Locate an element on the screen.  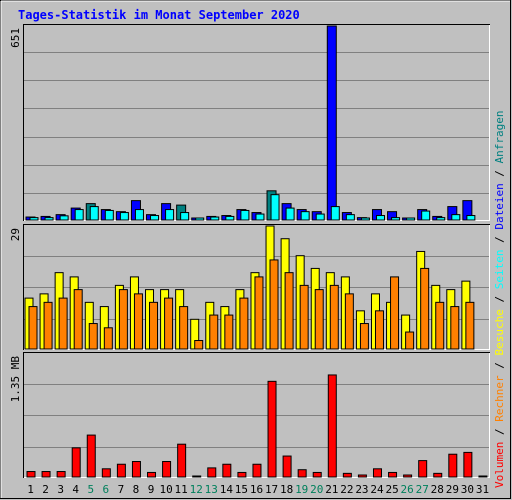
x-tick-label: 26 is located at coordinates (407, 489).